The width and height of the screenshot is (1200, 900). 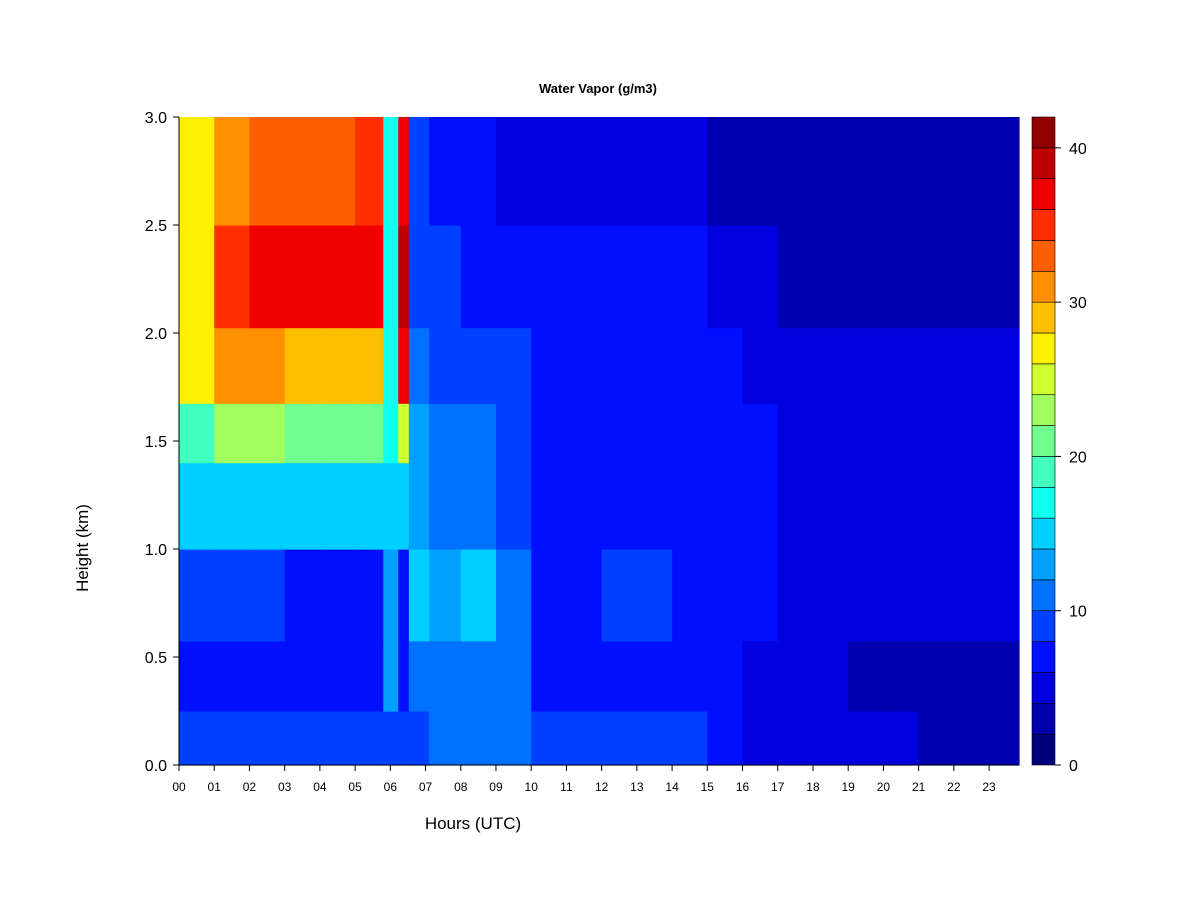 I want to click on colorbar-tick-label: 0, so click(x=1073, y=766).